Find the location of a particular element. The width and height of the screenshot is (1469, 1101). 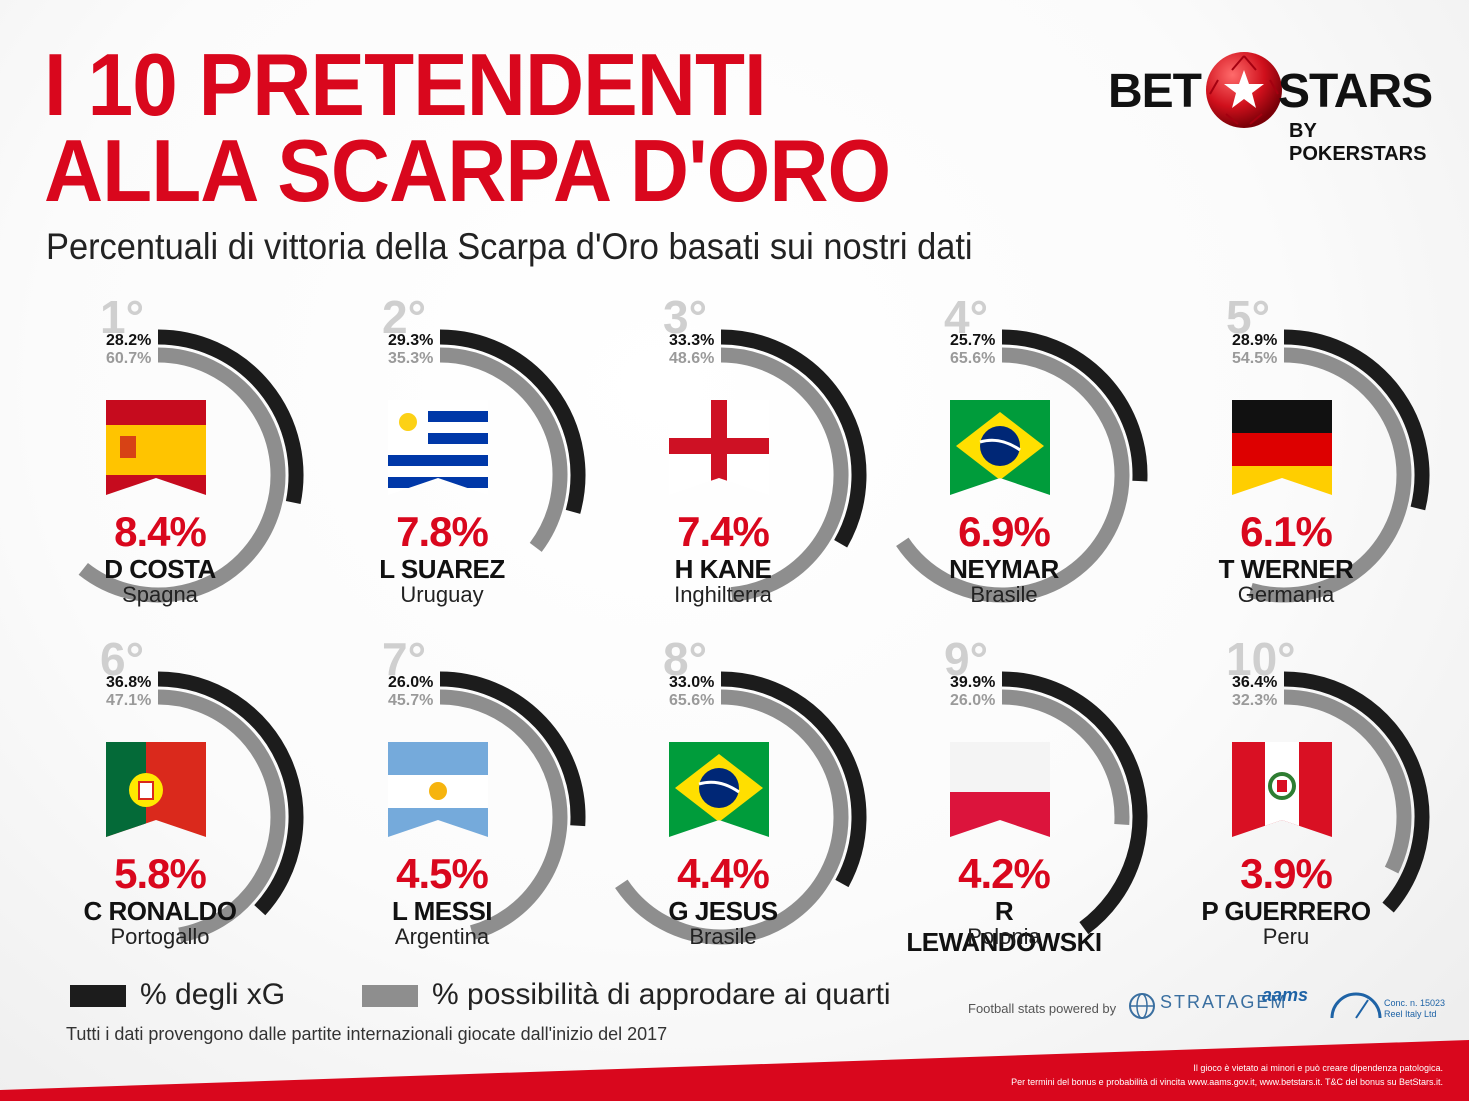

xg-value: 29.3% is located at coordinates (411, 340).